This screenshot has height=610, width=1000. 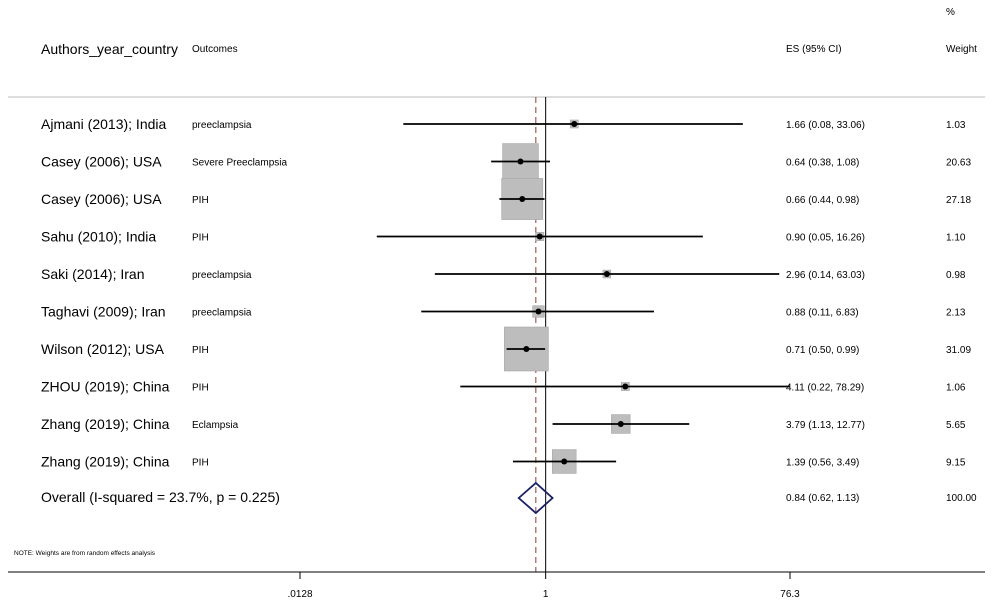 What do you see at coordinates (825, 425) in the screenshot?
I see `es-ci-text: 3.79 (1.13, 12.77)` at bounding box center [825, 425].